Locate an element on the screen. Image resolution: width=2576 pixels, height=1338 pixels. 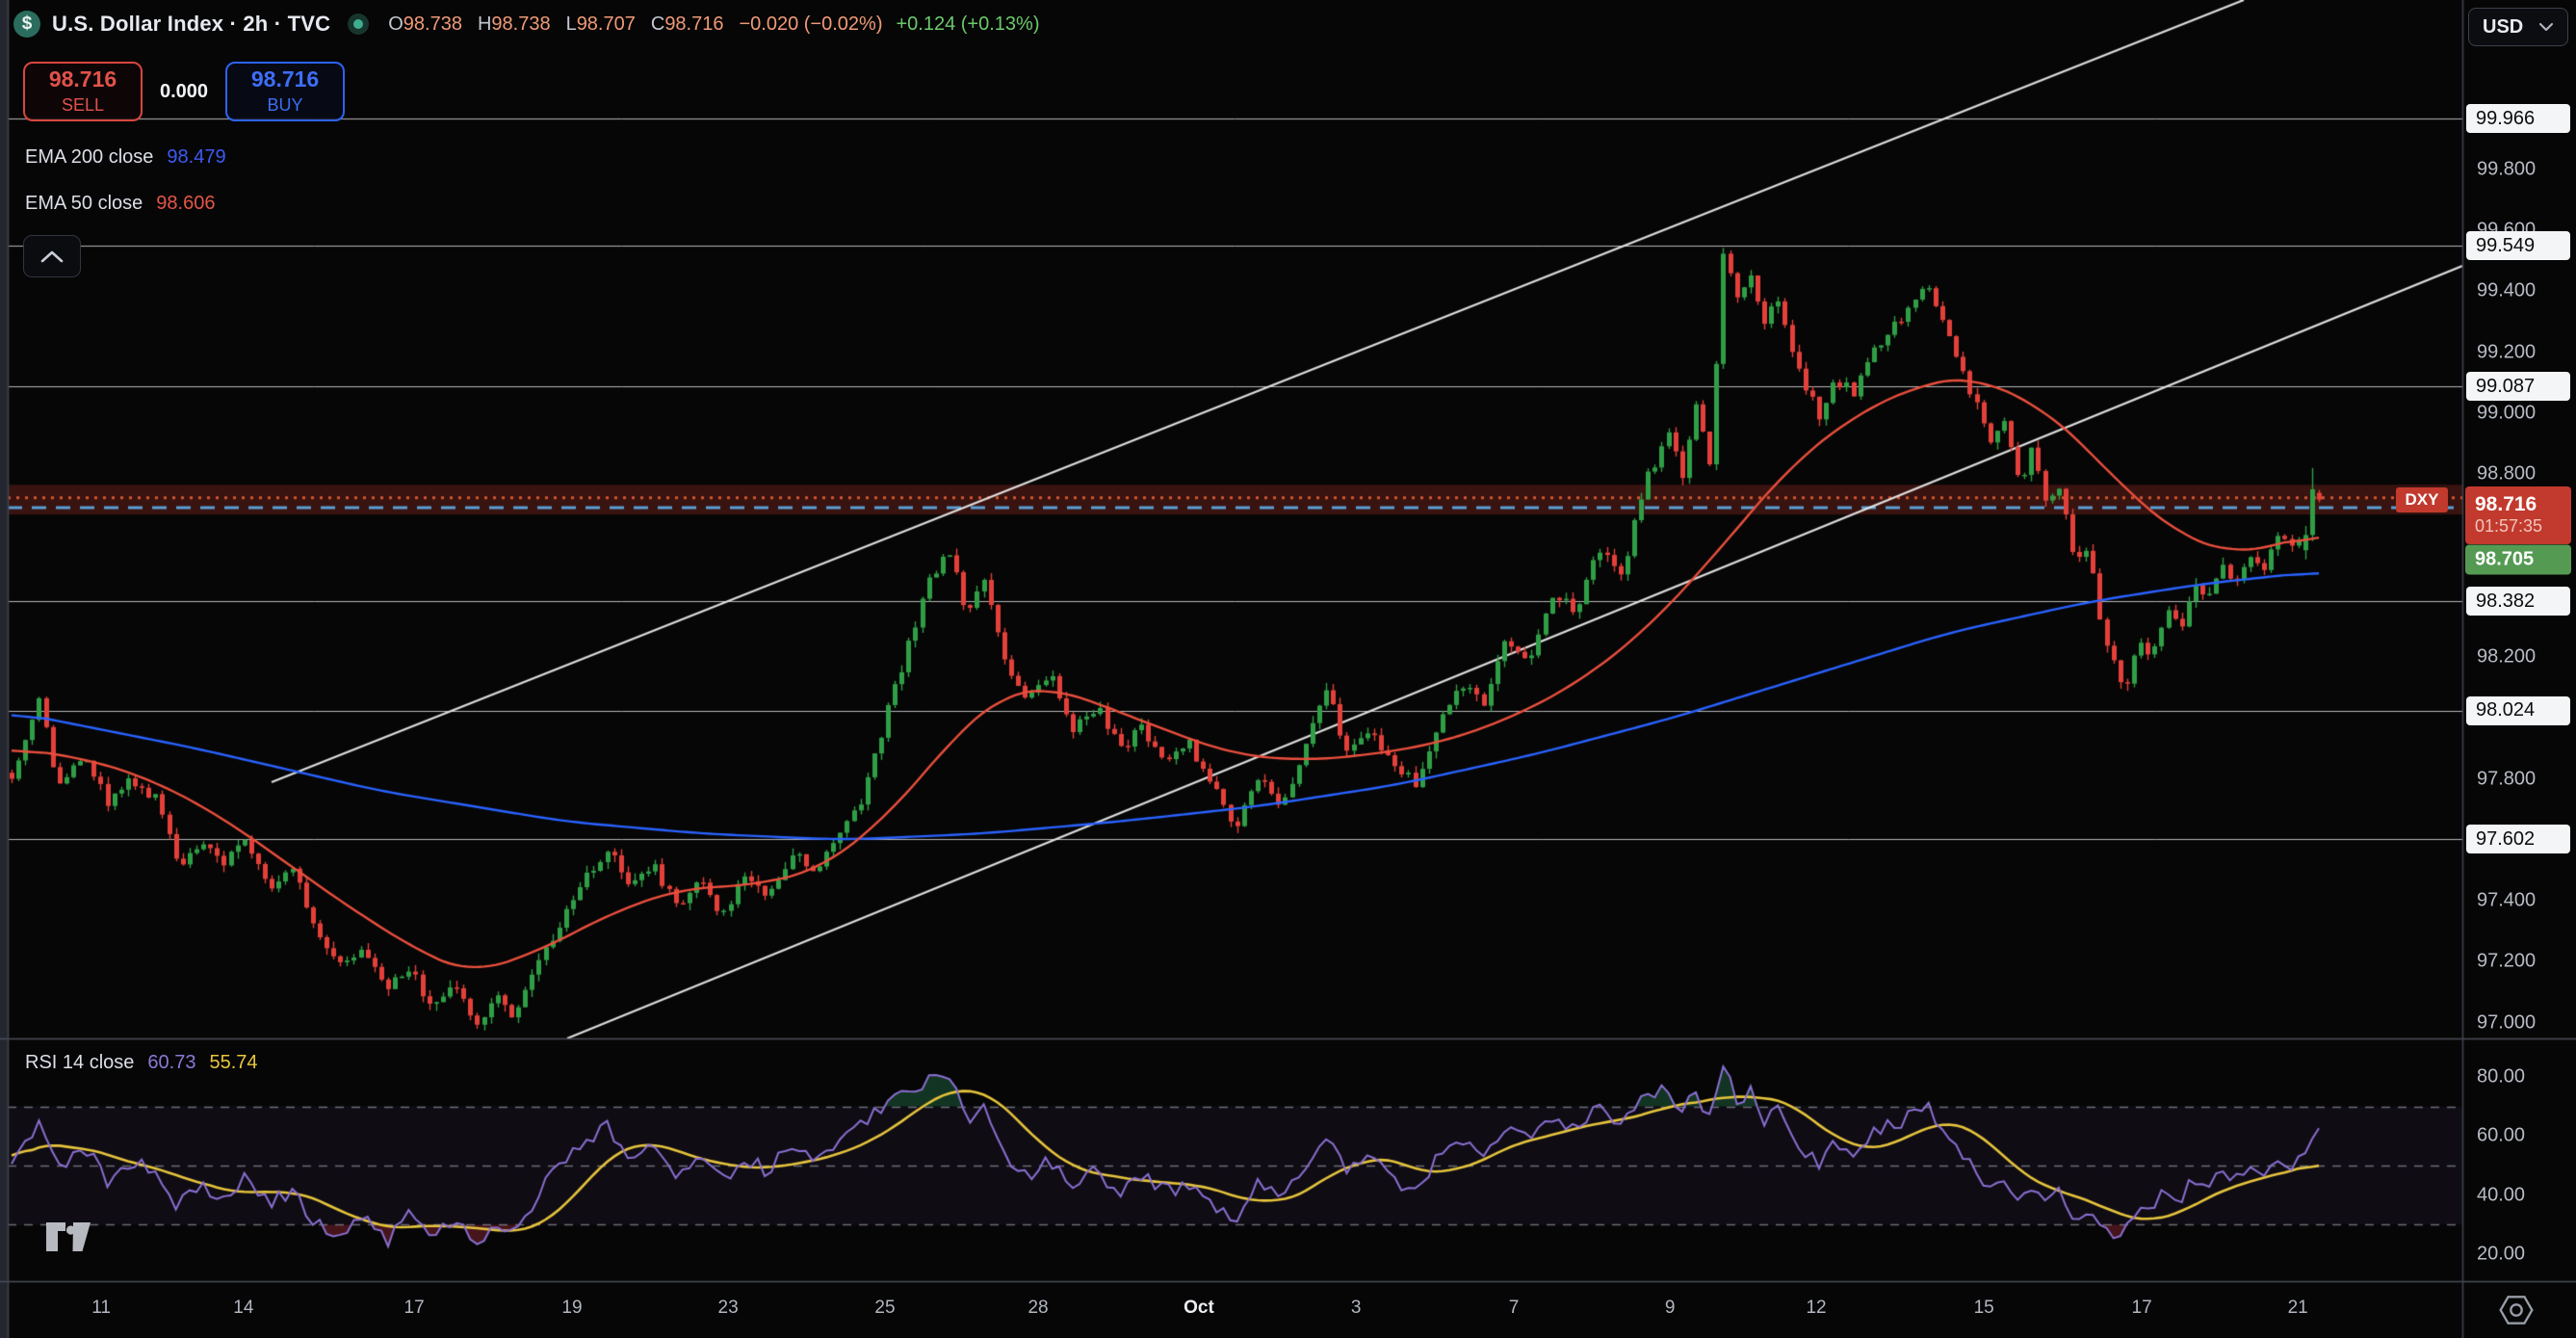
time-axis-label: 23 is located at coordinates (728, 1308).